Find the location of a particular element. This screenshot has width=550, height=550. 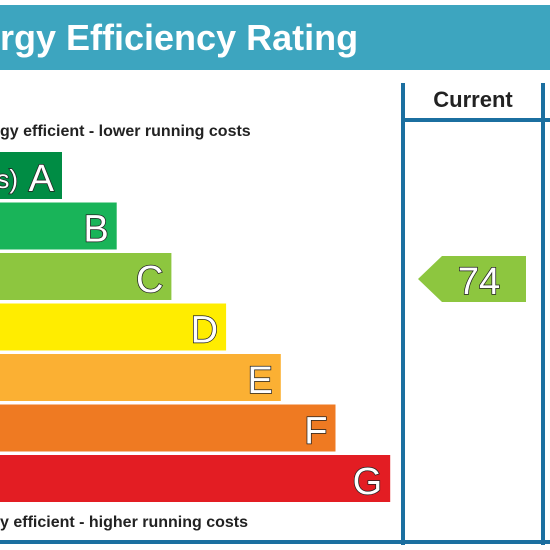

current-arrow is located at coordinates (472, 279).